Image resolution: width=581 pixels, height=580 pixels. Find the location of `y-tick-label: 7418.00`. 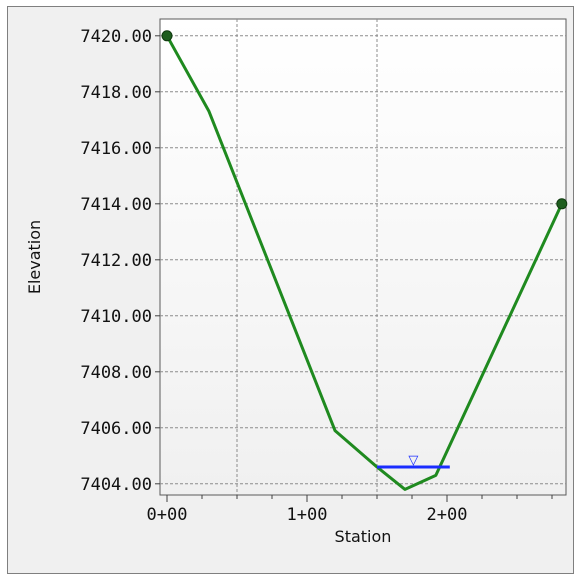

y-tick-label: 7418.00 is located at coordinates (116, 93).